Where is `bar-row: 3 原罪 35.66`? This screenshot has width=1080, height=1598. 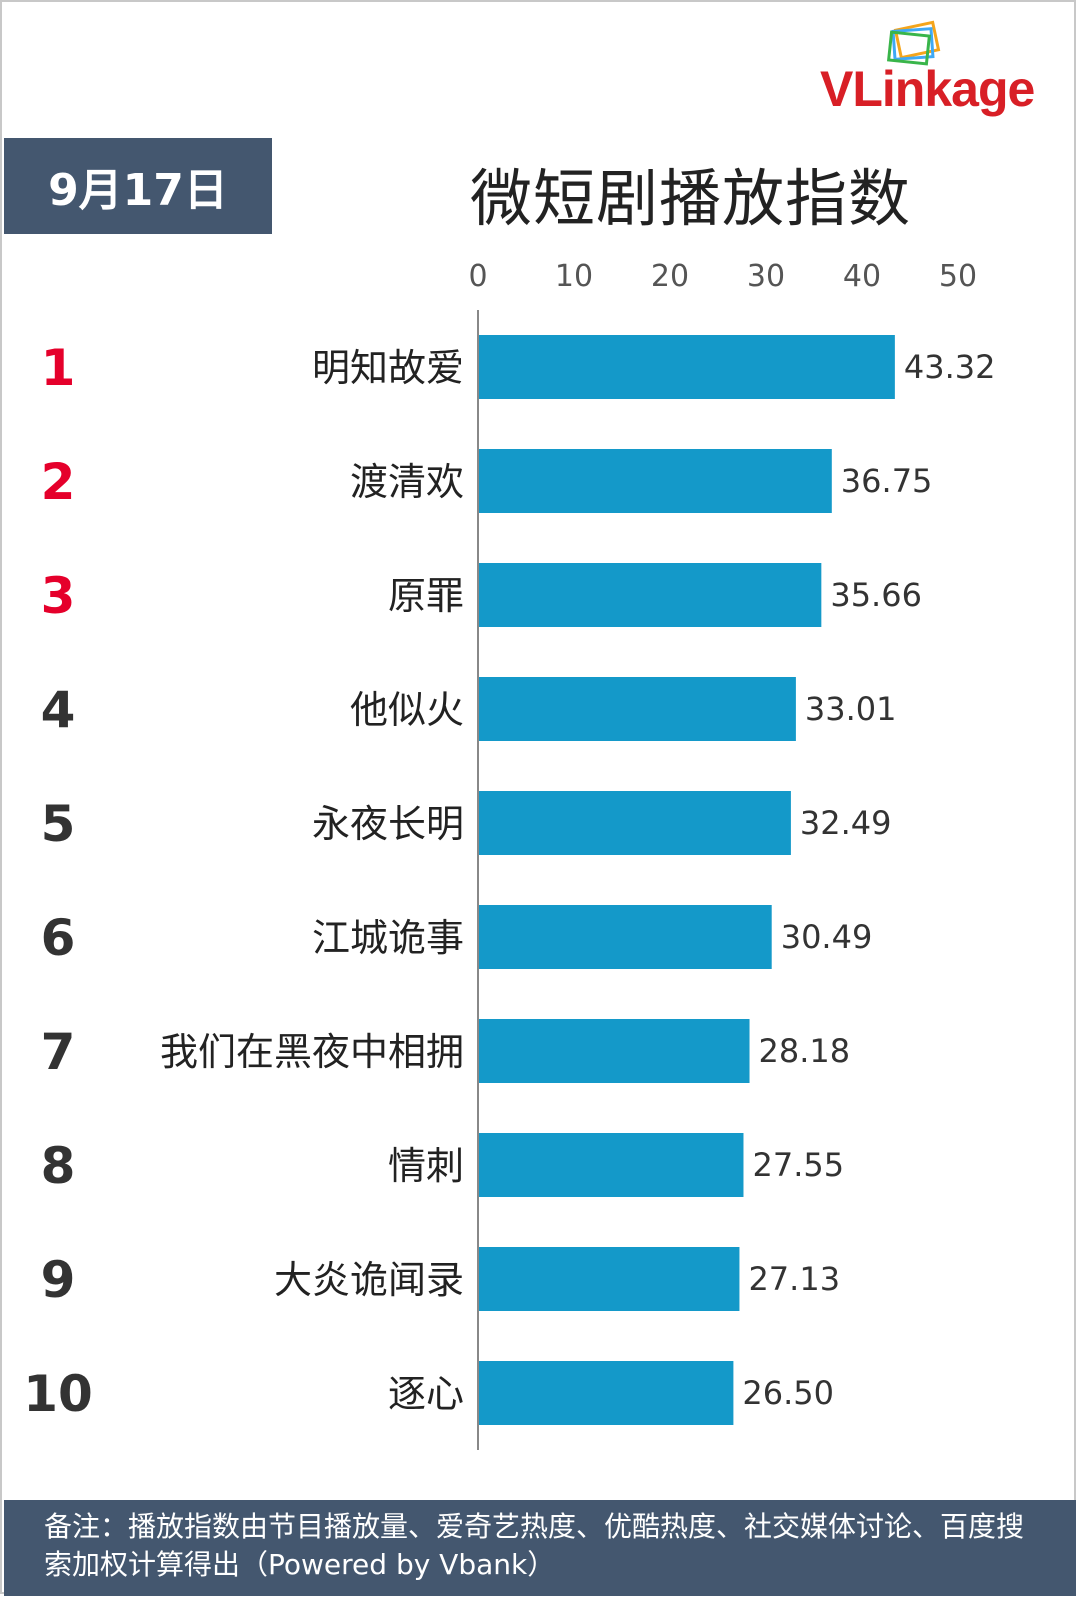
bar-row: 3 原罪 35.66 is located at coordinates (481, 595).